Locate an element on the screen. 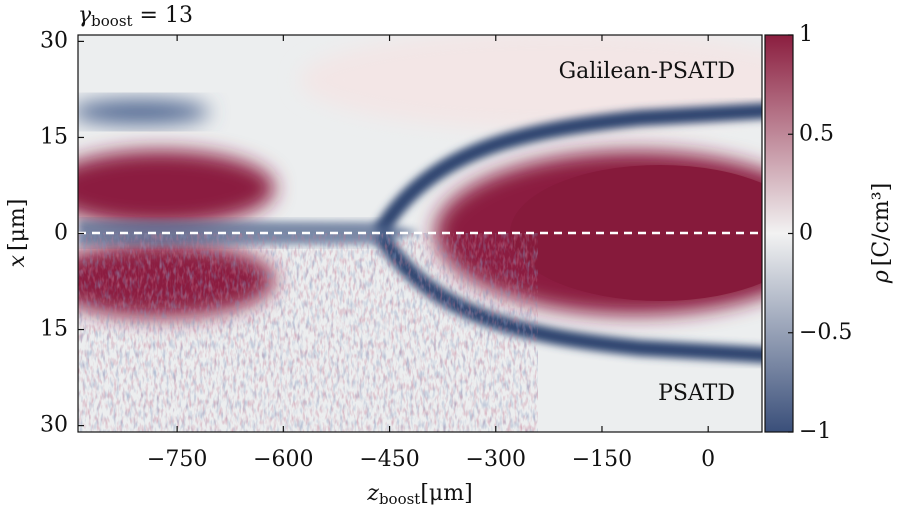 The height and width of the screenshot is (521, 900). colorbar-tick-label: 1 is located at coordinates (806, 34).